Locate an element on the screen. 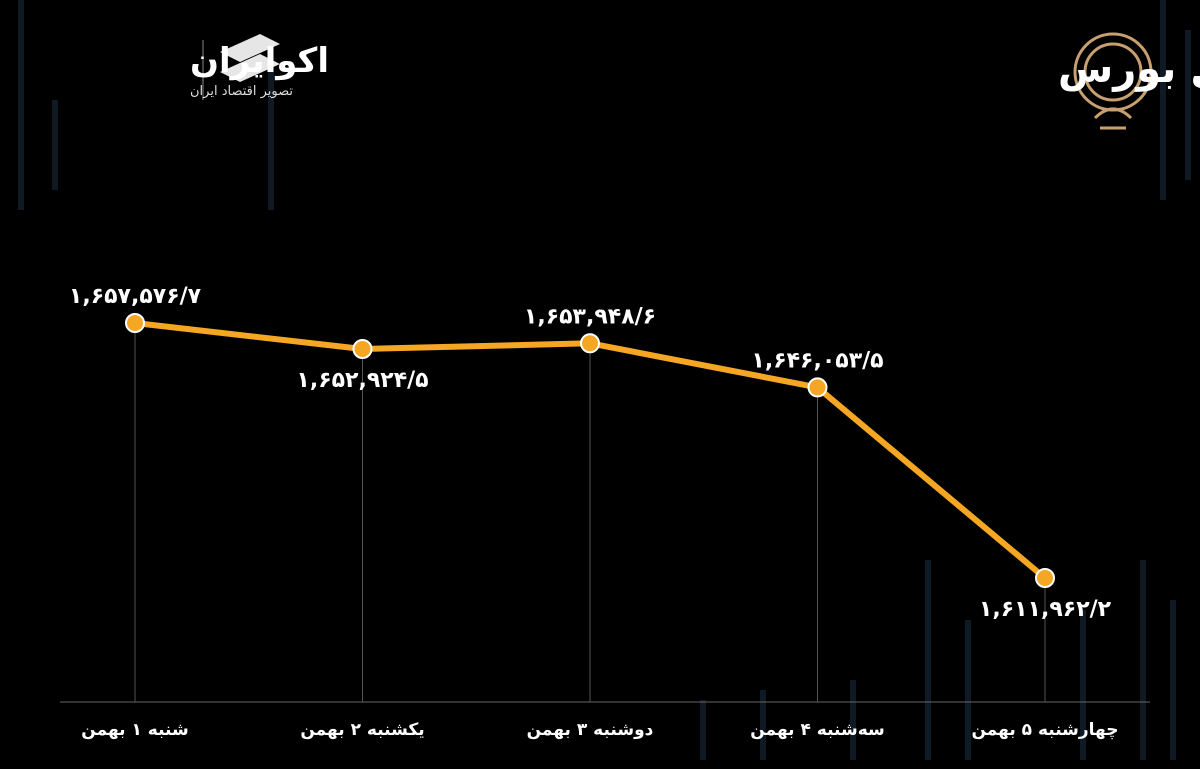  value-label: ۱,۶۱۱,۹۶۲/۲ is located at coordinates (1045, 609).